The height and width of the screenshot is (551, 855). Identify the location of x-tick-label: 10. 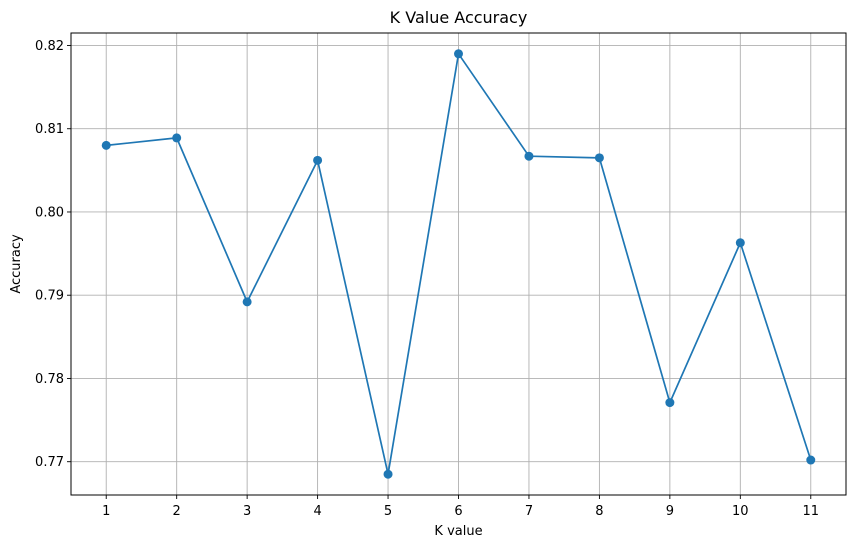
(740, 511).